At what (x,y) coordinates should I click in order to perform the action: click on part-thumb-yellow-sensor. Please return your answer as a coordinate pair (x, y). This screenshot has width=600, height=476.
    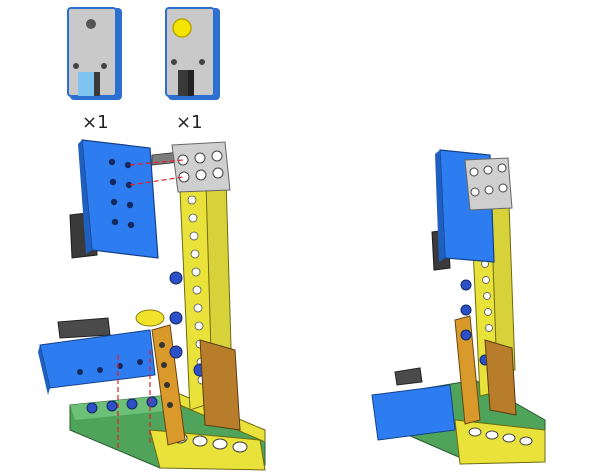
    Looking at the image, I should click on (193, 54).